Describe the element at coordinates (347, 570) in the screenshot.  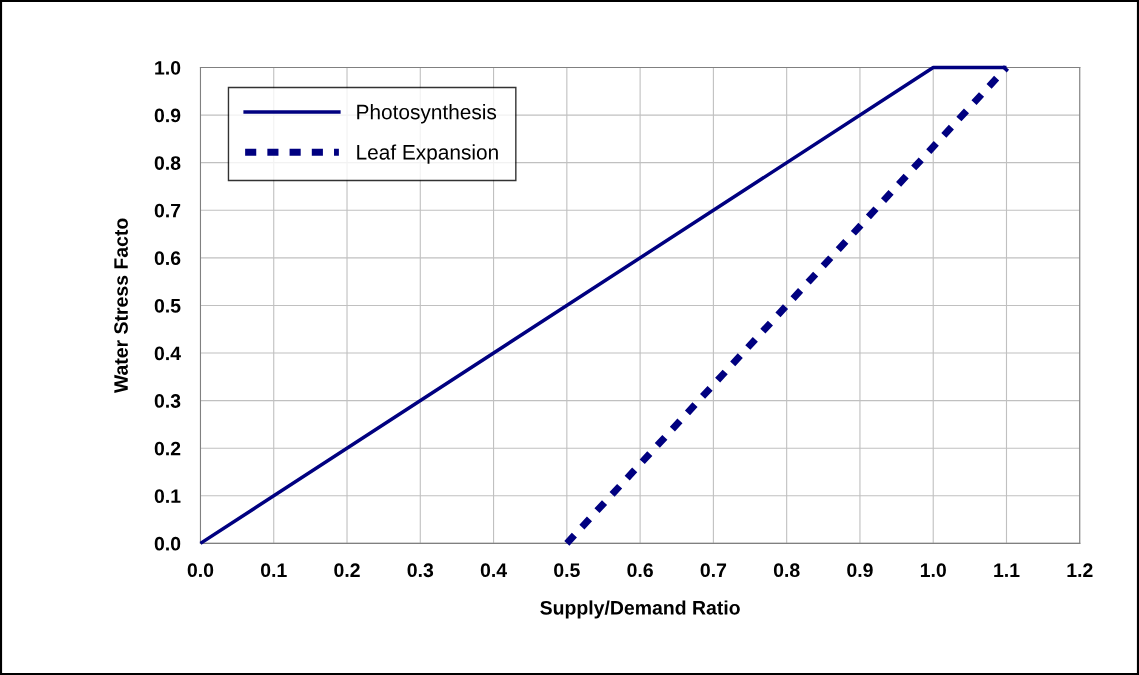
I see `x-tick-label: 0.2` at that location.